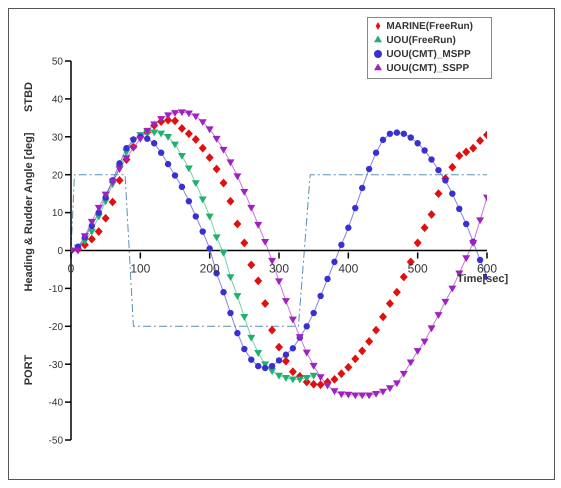 The image size is (561, 488). I want to click on y-tick-label: 0, so click(60, 252).